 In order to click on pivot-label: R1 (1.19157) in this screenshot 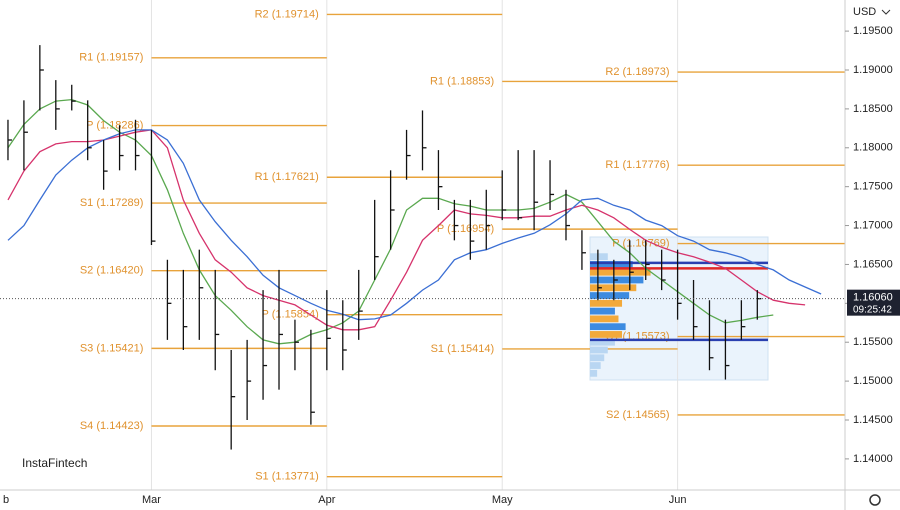, I will do `click(111, 58)`.